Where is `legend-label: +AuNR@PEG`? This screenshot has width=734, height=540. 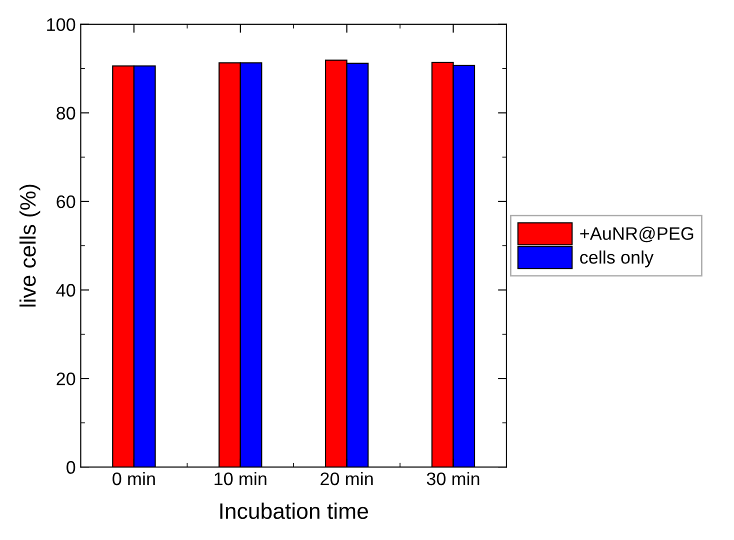 legend-label: +AuNR@PEG is located at coordinates (637, 234).